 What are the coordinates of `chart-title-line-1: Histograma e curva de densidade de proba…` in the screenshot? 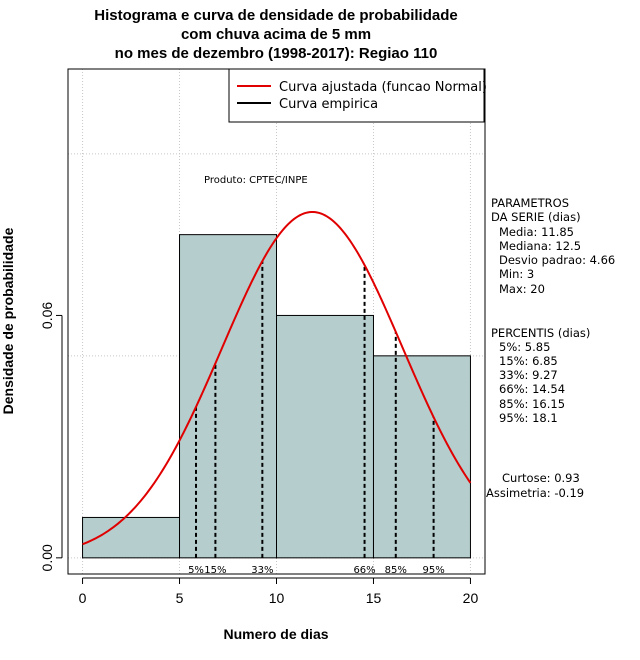 It's located at (275, 15).